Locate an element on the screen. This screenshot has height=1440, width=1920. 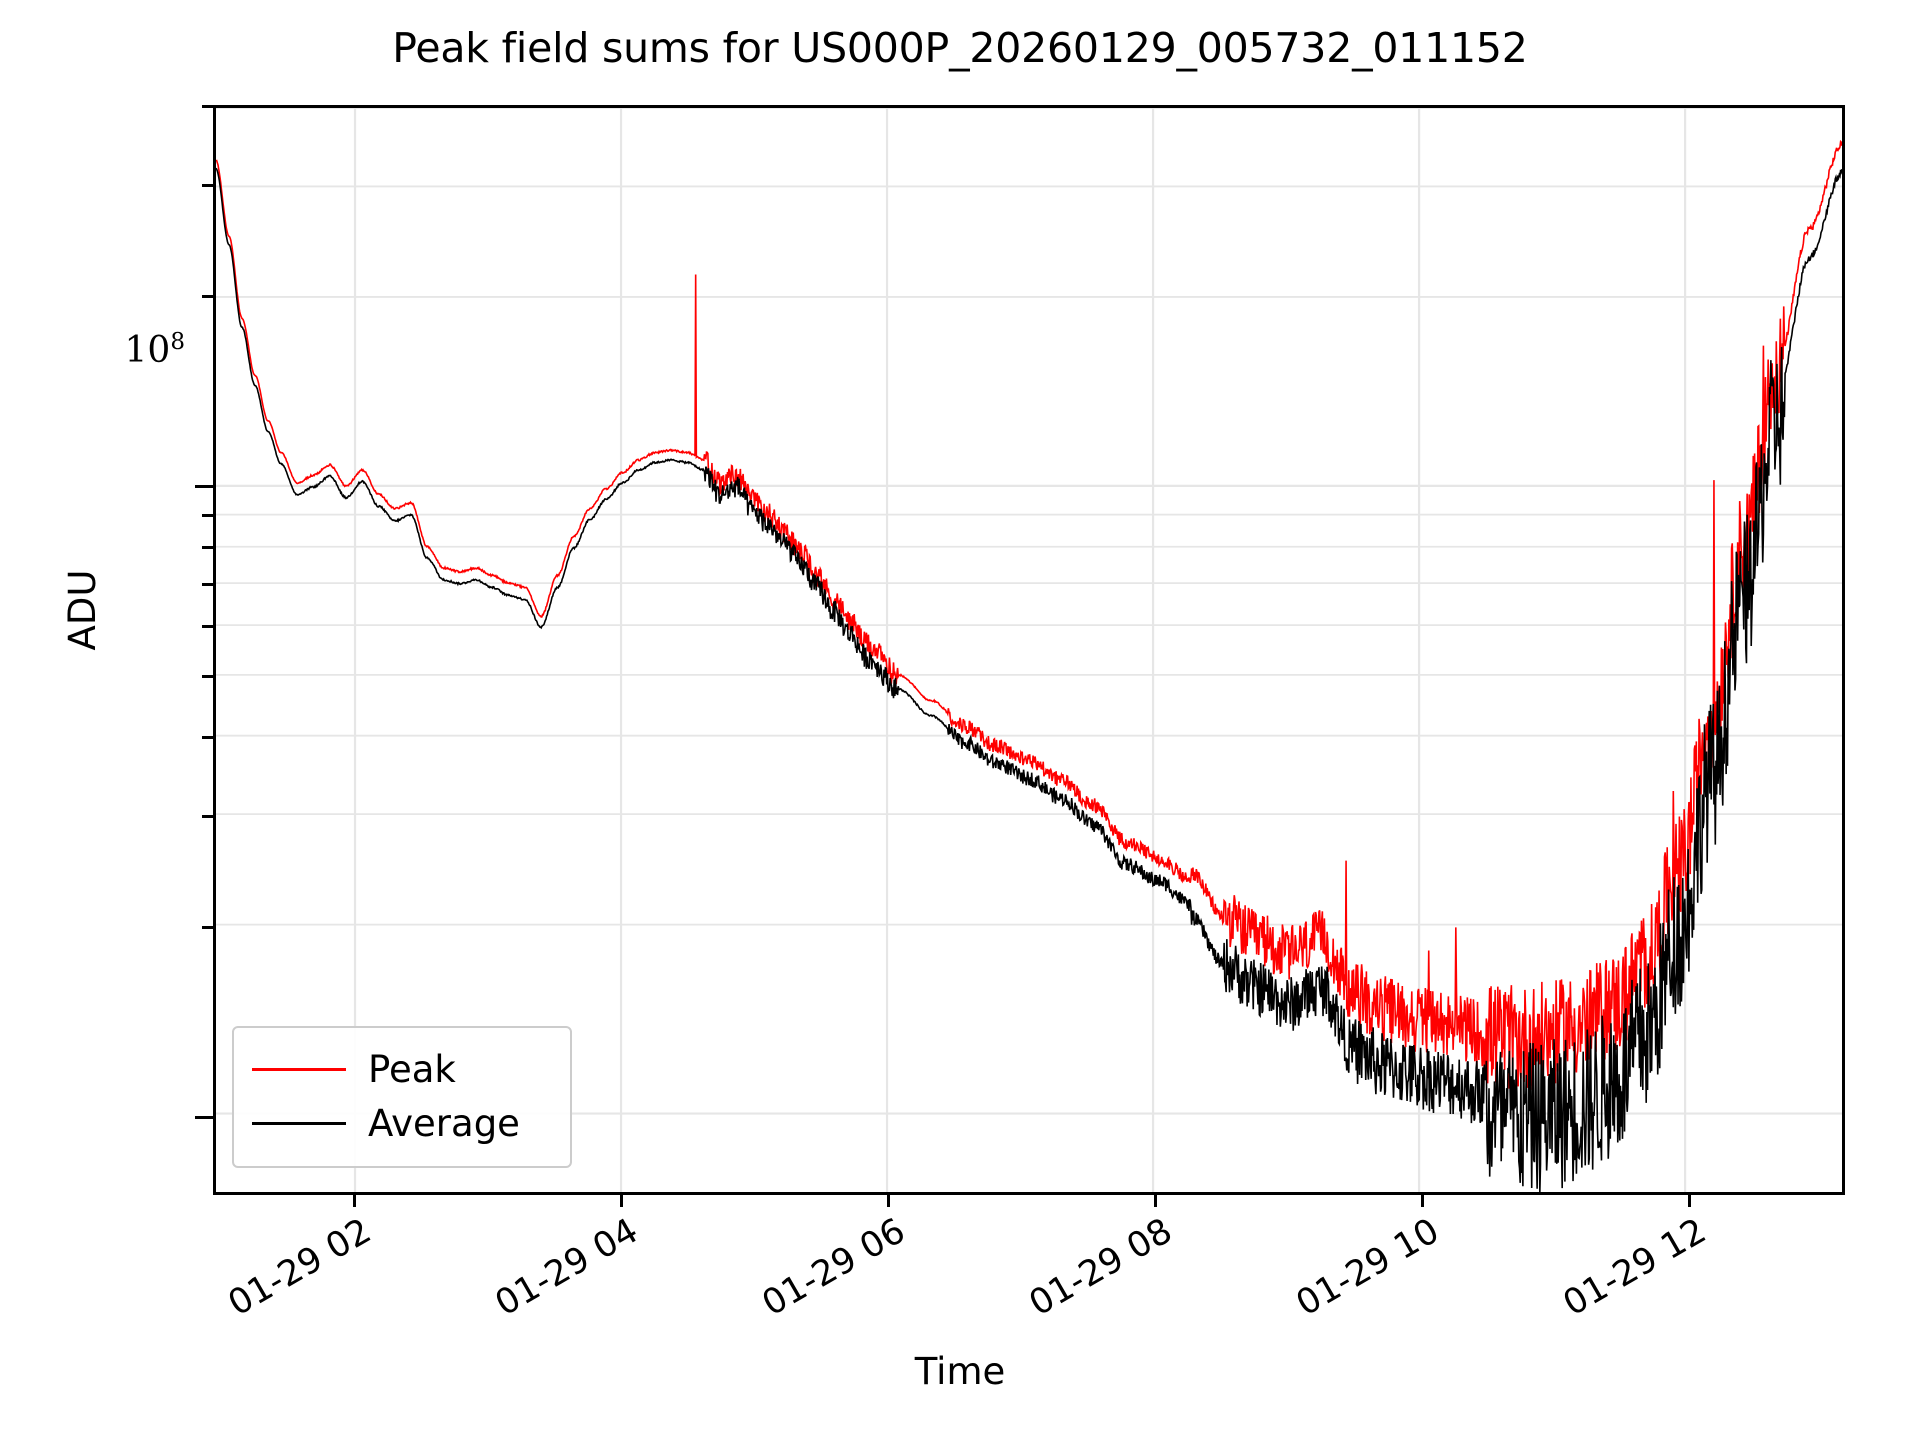
legend-label-peak: Peak is located at coordinates (412, 1069).